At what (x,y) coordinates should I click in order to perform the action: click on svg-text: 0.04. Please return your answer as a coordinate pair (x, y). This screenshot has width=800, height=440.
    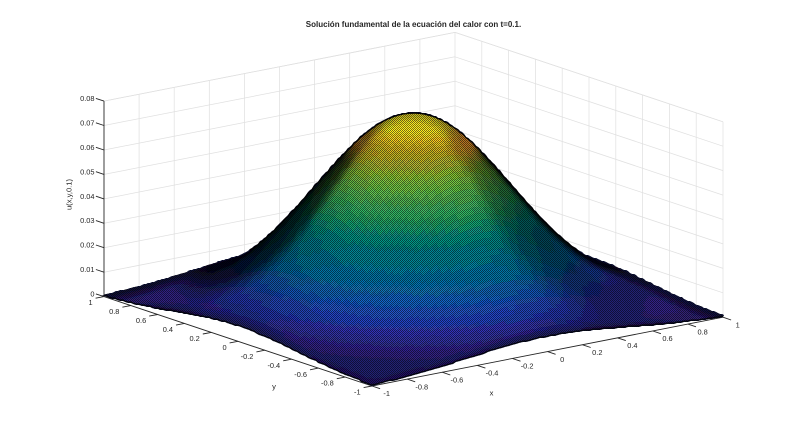
    Looking at the image, I should click on (87, 196).